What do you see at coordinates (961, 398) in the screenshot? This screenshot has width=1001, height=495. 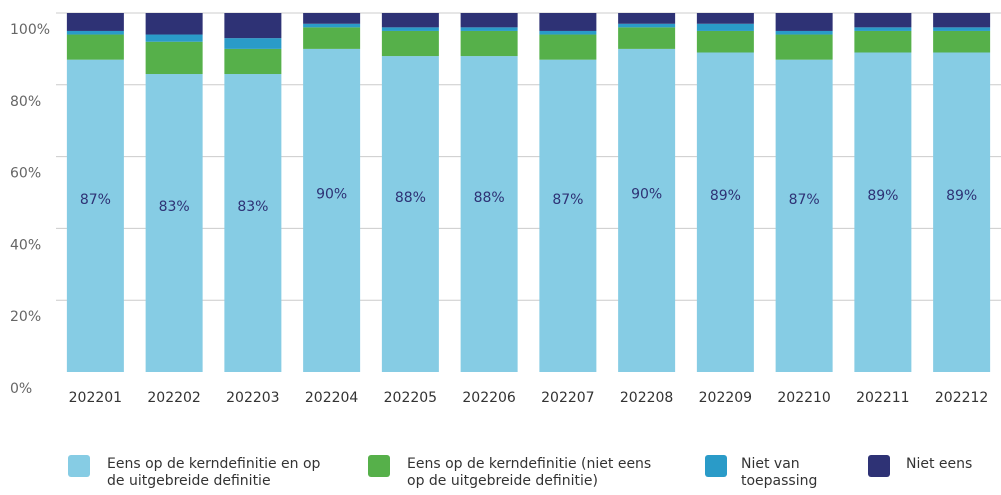 I see `x-tick-label: 202212` at bounding box center [961, 398].